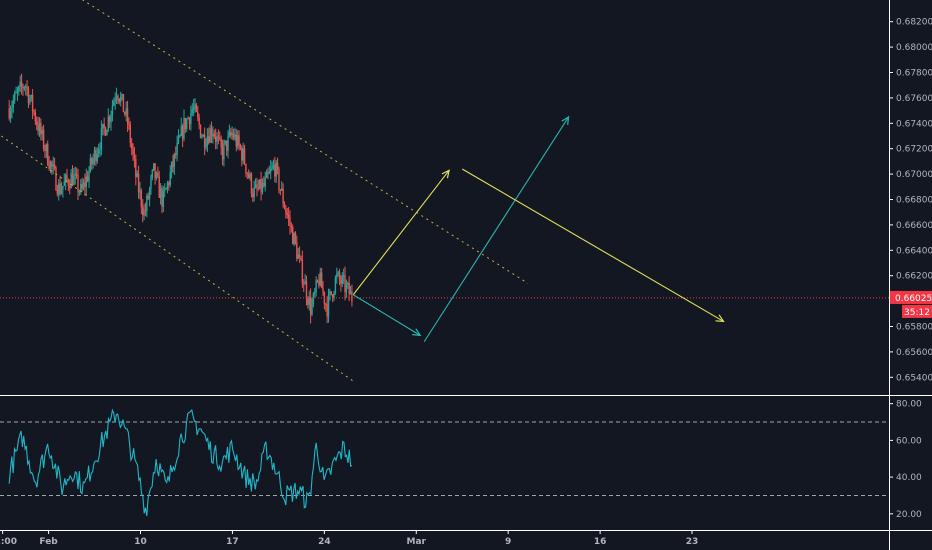 The height and width of the screenshot is (550, 932). What do you see at coordinates (914, 277) in the screenshot?
I see `price-tick-label: 0.66200` at bounding box center [914, 277].